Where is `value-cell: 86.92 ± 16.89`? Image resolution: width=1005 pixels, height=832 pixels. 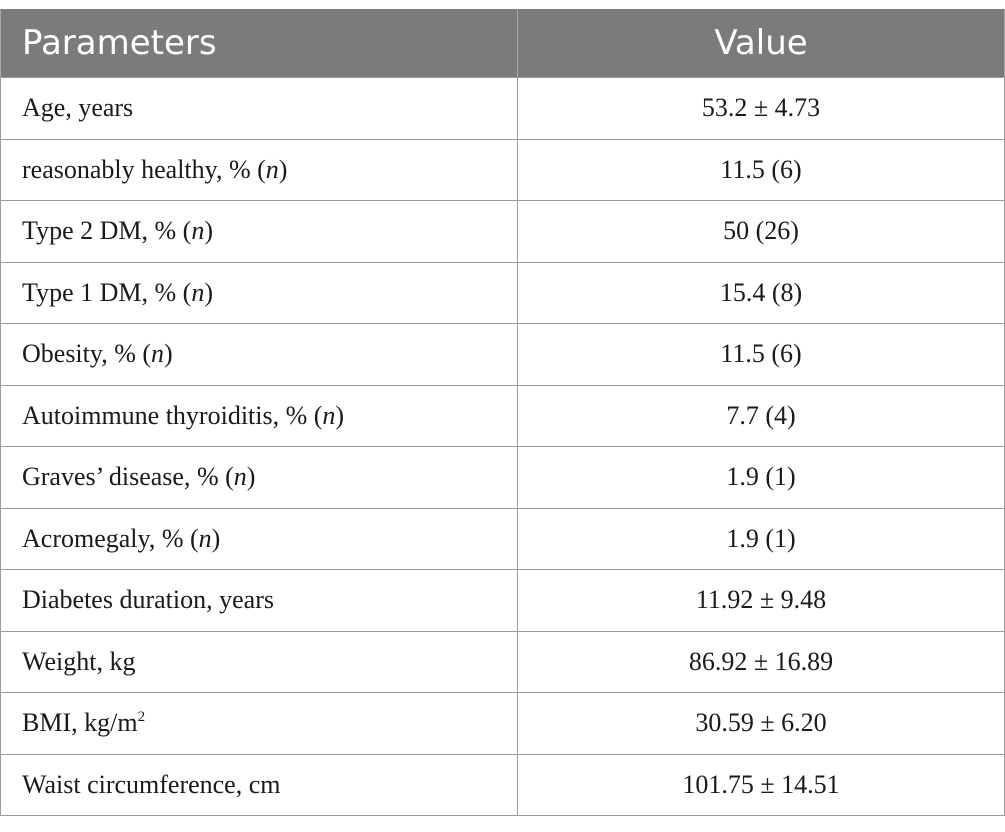 value-cell: 86.92 ± 16.89 is located at coordinates (761, 661).